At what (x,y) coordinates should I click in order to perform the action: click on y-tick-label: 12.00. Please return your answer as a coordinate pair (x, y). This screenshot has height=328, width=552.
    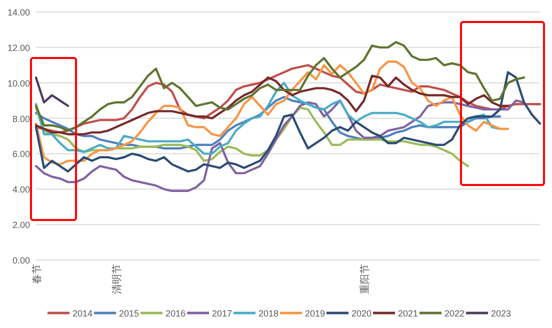
    Looking at the image, I should click on (18, 47).